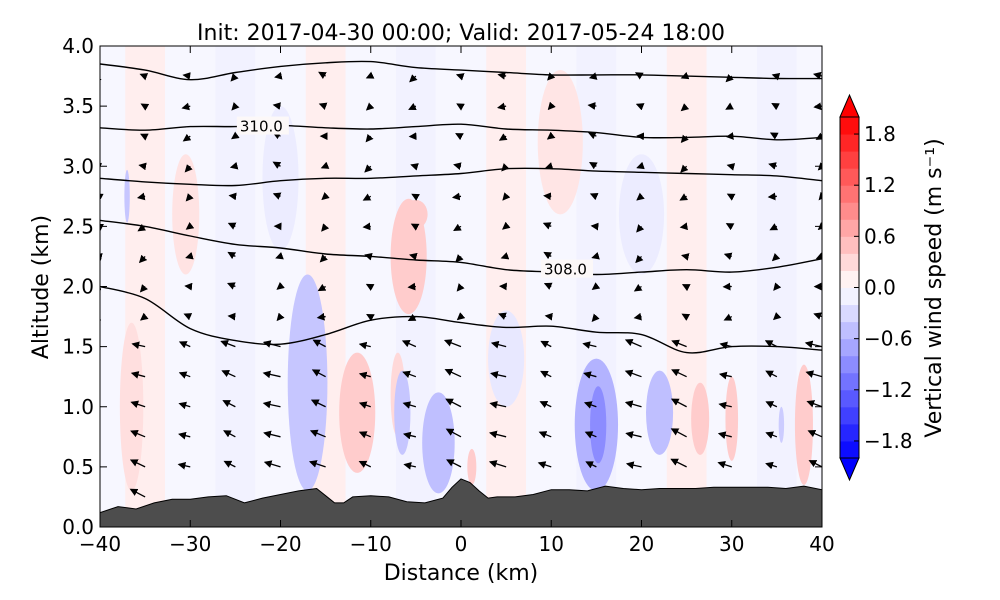 This screenshot has height=600, width=1000. I want to click on theta-contour-line, so click(461, 319).